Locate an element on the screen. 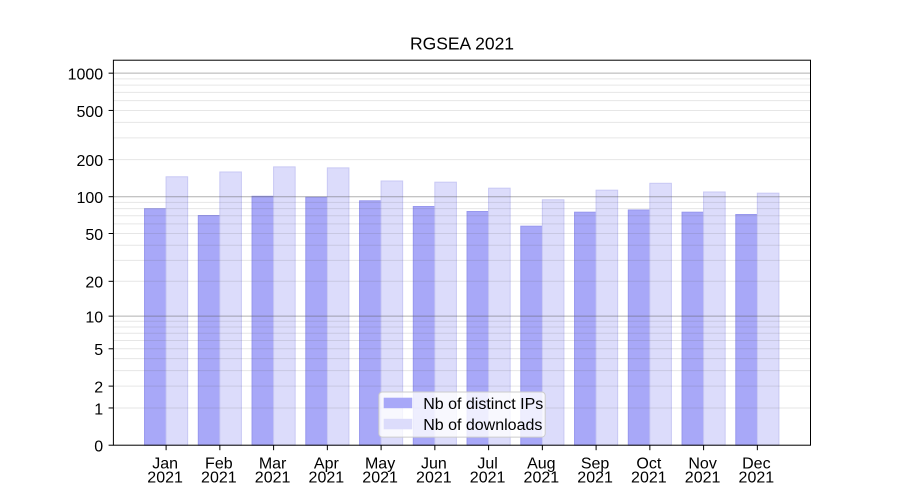 The width and height of the screenshot is (900, 500). svg-text: 0 is located at coordinates (98, 447).